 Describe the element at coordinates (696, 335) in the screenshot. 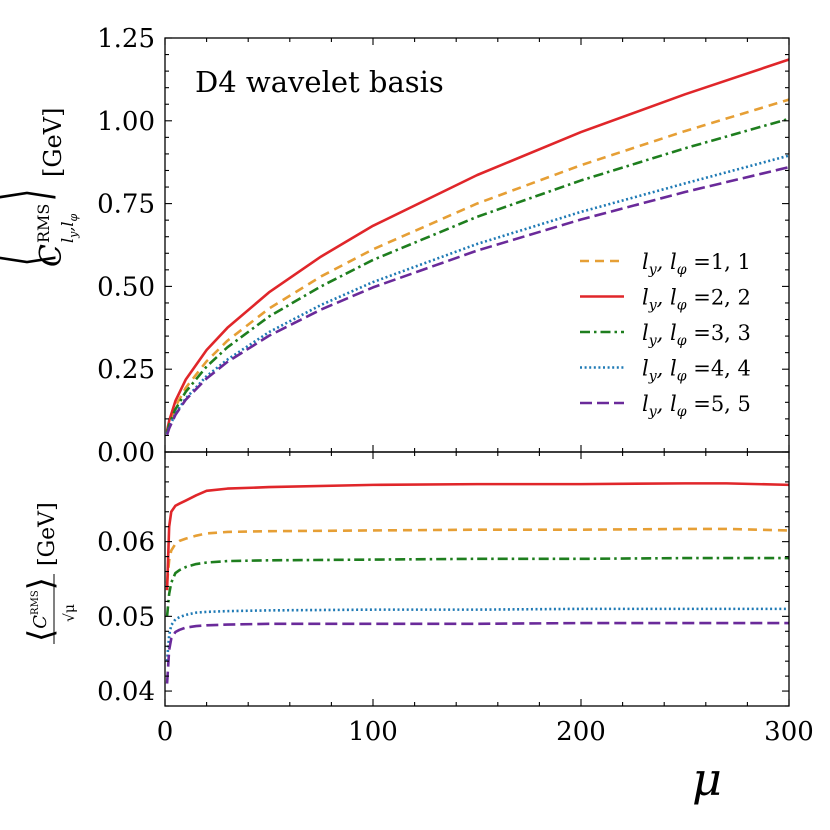

I see `legend-label-3: ly, lφ =3, 3` at that location.